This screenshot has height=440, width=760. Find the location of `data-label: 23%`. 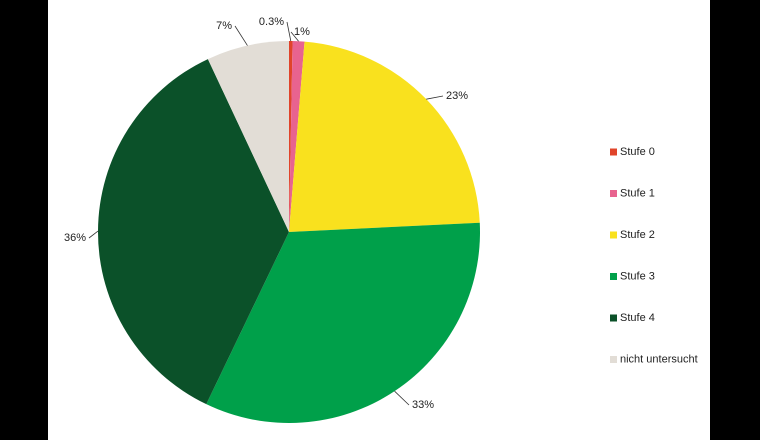

data-label: 23% is located at coordinates (457, 96).